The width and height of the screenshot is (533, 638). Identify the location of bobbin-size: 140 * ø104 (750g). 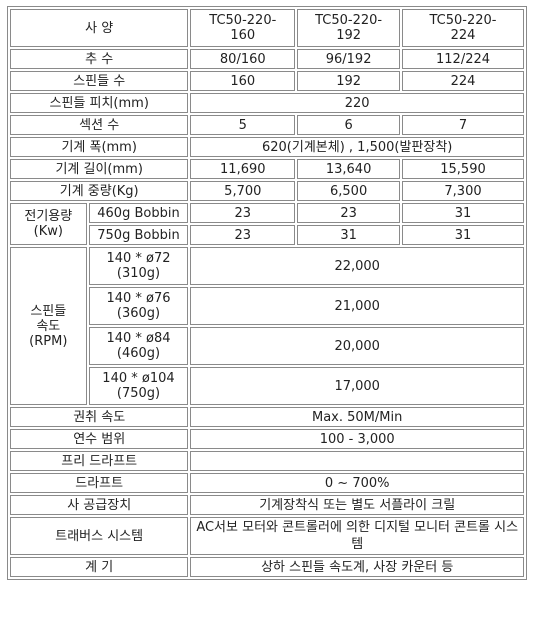
(138, 386).